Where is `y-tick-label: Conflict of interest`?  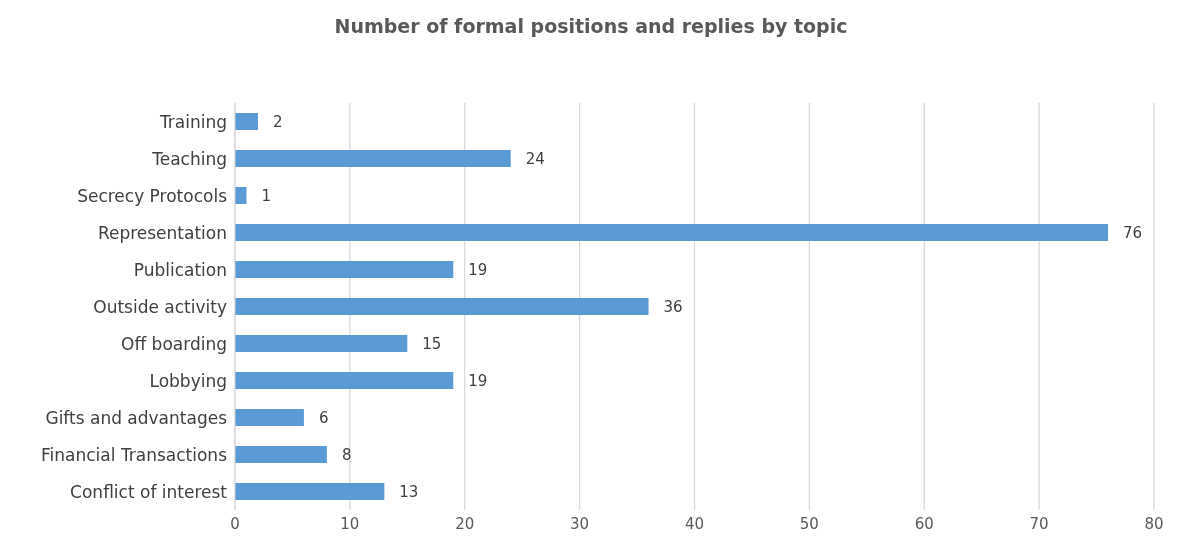
y-tick-label: Conflict of interest is located at coordinates (149, 491).